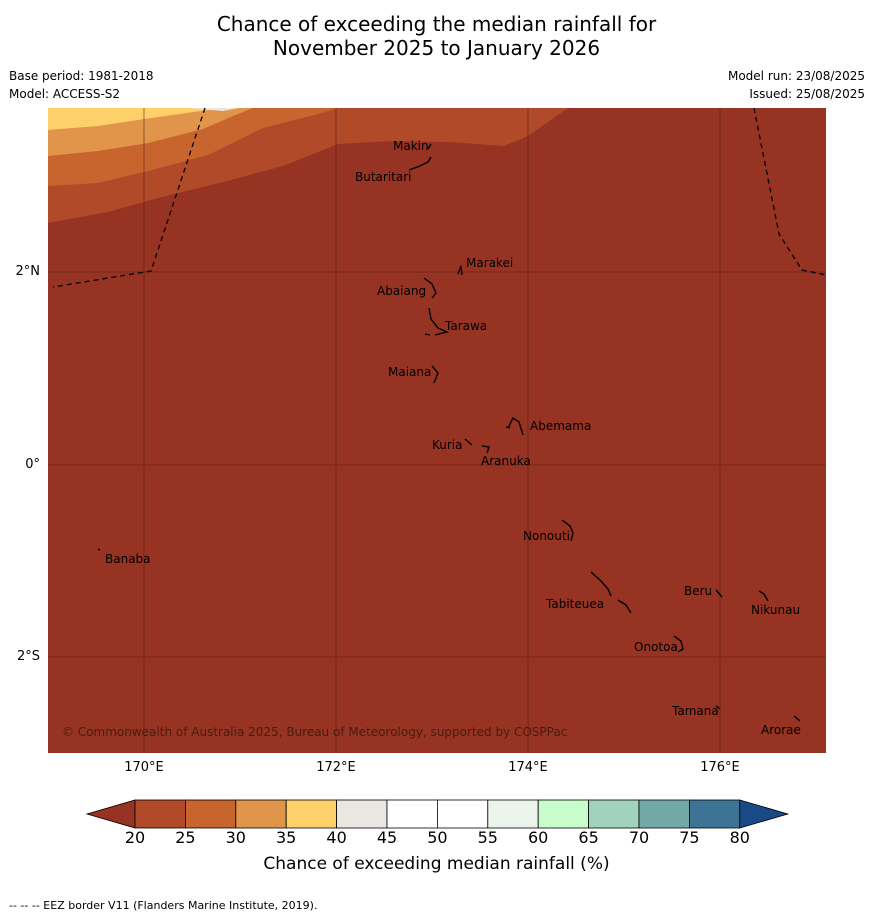  Describe the element at coordinates (485, 449) in the screenshot. I see `island-aranuka` at that location.